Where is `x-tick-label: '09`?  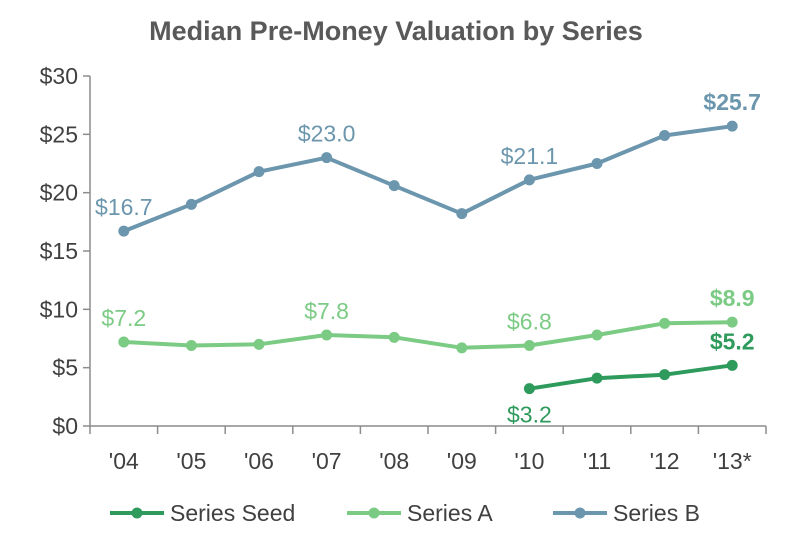
x-tick-label: '09 is located at coordinates (462, 461).